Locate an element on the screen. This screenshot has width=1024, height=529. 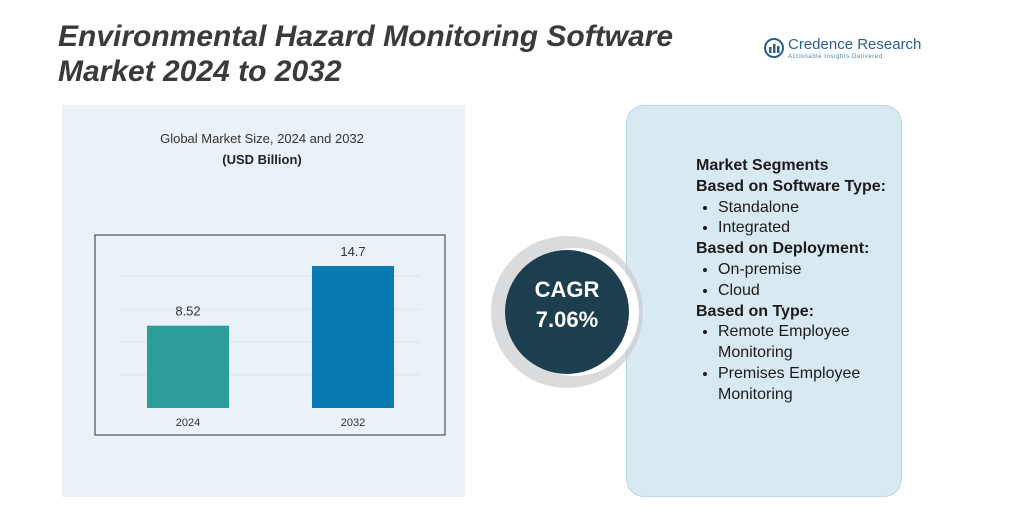
data-label: 8.52 is located at coordinates (187, 311).